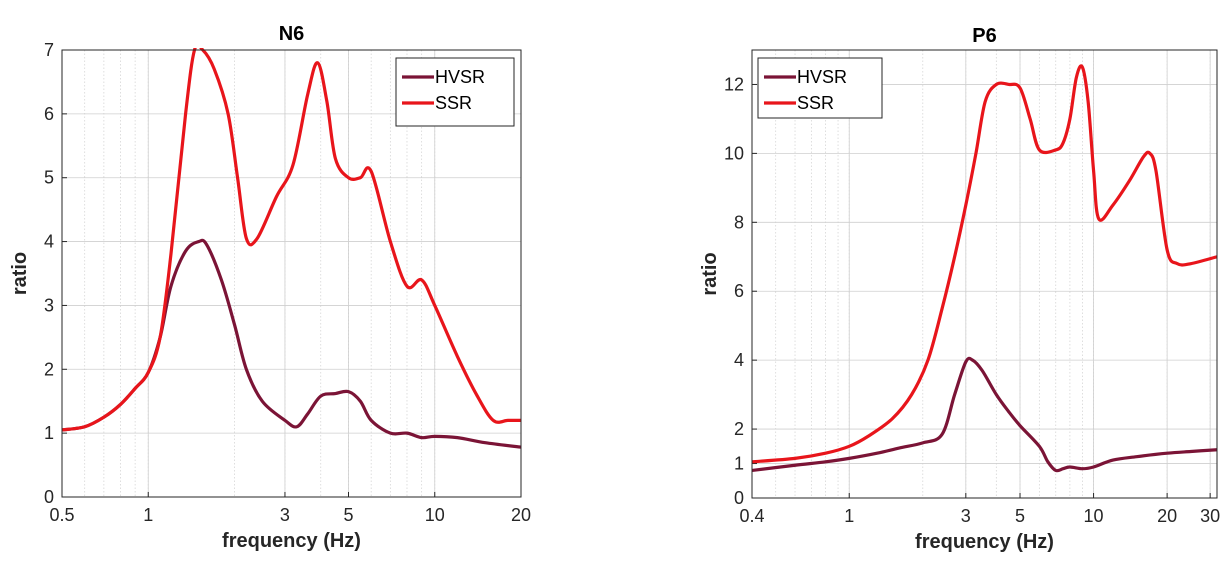  What do you see at coordinates (49, 305) in the screenshot?
I see `y-tick-label: 3` at bounding box center [49, 305].